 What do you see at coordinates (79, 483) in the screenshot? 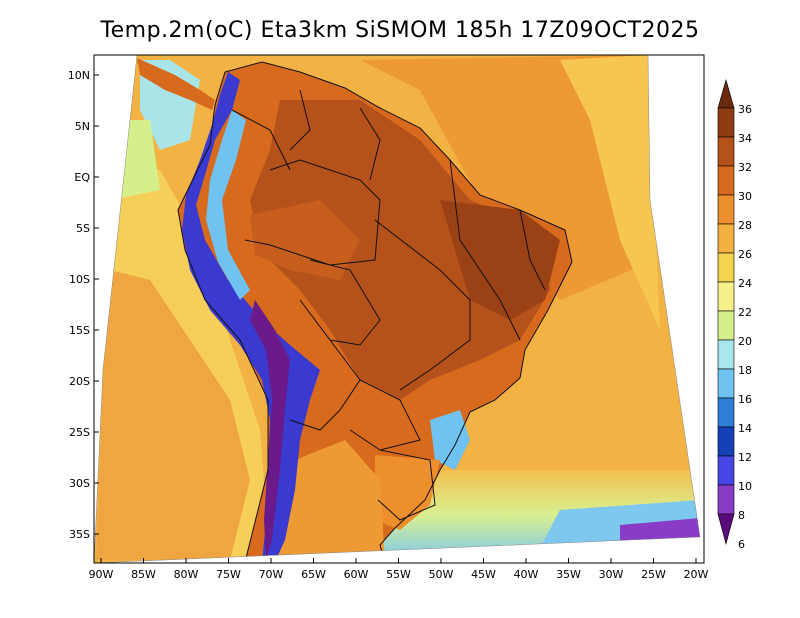
I see `latitude-tick-label: 30S` at bounding box center [79, 483].